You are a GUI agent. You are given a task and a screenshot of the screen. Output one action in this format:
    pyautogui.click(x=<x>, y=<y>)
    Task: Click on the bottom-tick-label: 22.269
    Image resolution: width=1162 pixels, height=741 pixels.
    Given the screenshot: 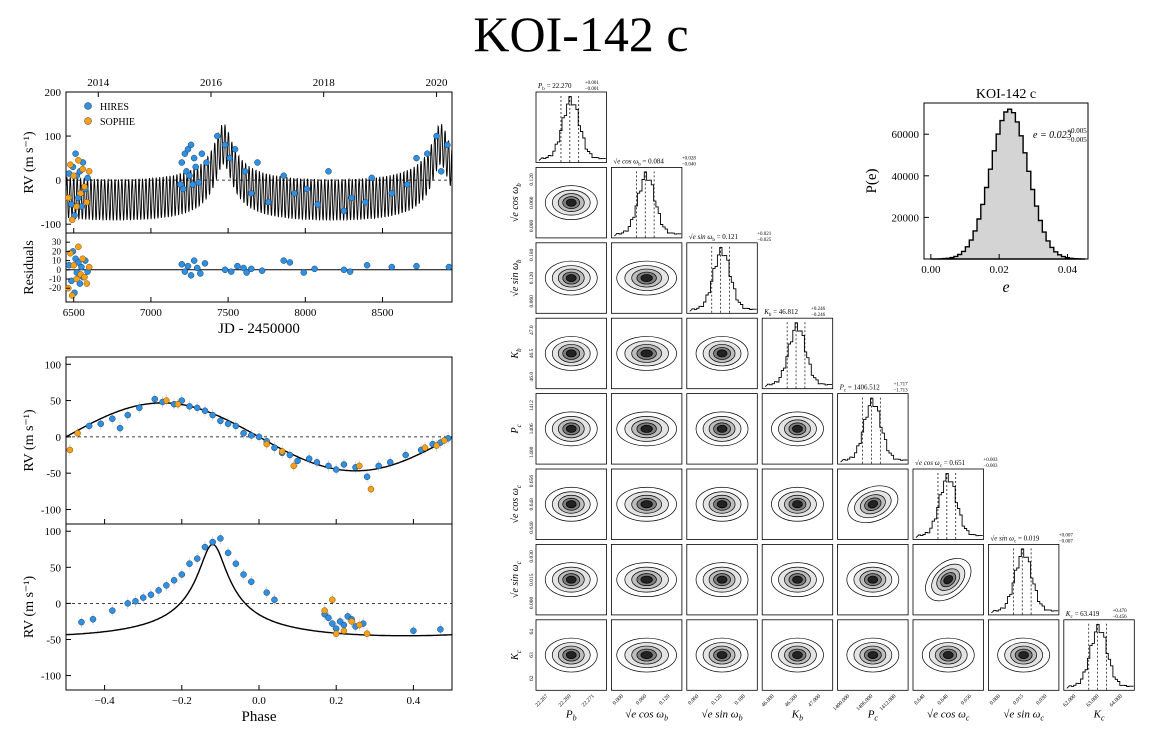 What is the action you would take?
    pyautogui.click(x=565, y=700)
    